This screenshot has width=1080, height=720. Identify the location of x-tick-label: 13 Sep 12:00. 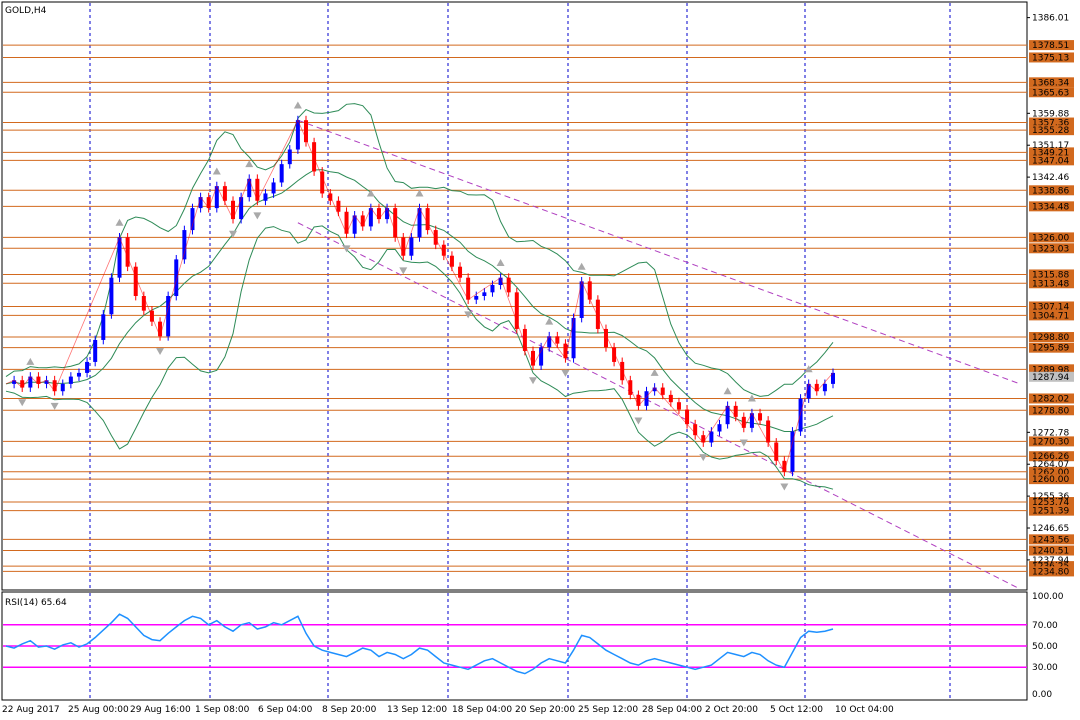
(417, 710).